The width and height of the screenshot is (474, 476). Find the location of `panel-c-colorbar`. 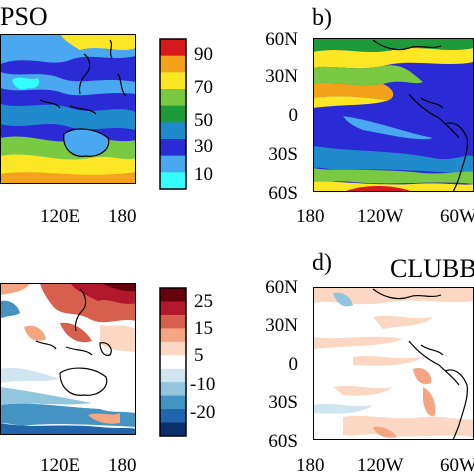

panel-c-colorbar is located at coordinates (173, 362).